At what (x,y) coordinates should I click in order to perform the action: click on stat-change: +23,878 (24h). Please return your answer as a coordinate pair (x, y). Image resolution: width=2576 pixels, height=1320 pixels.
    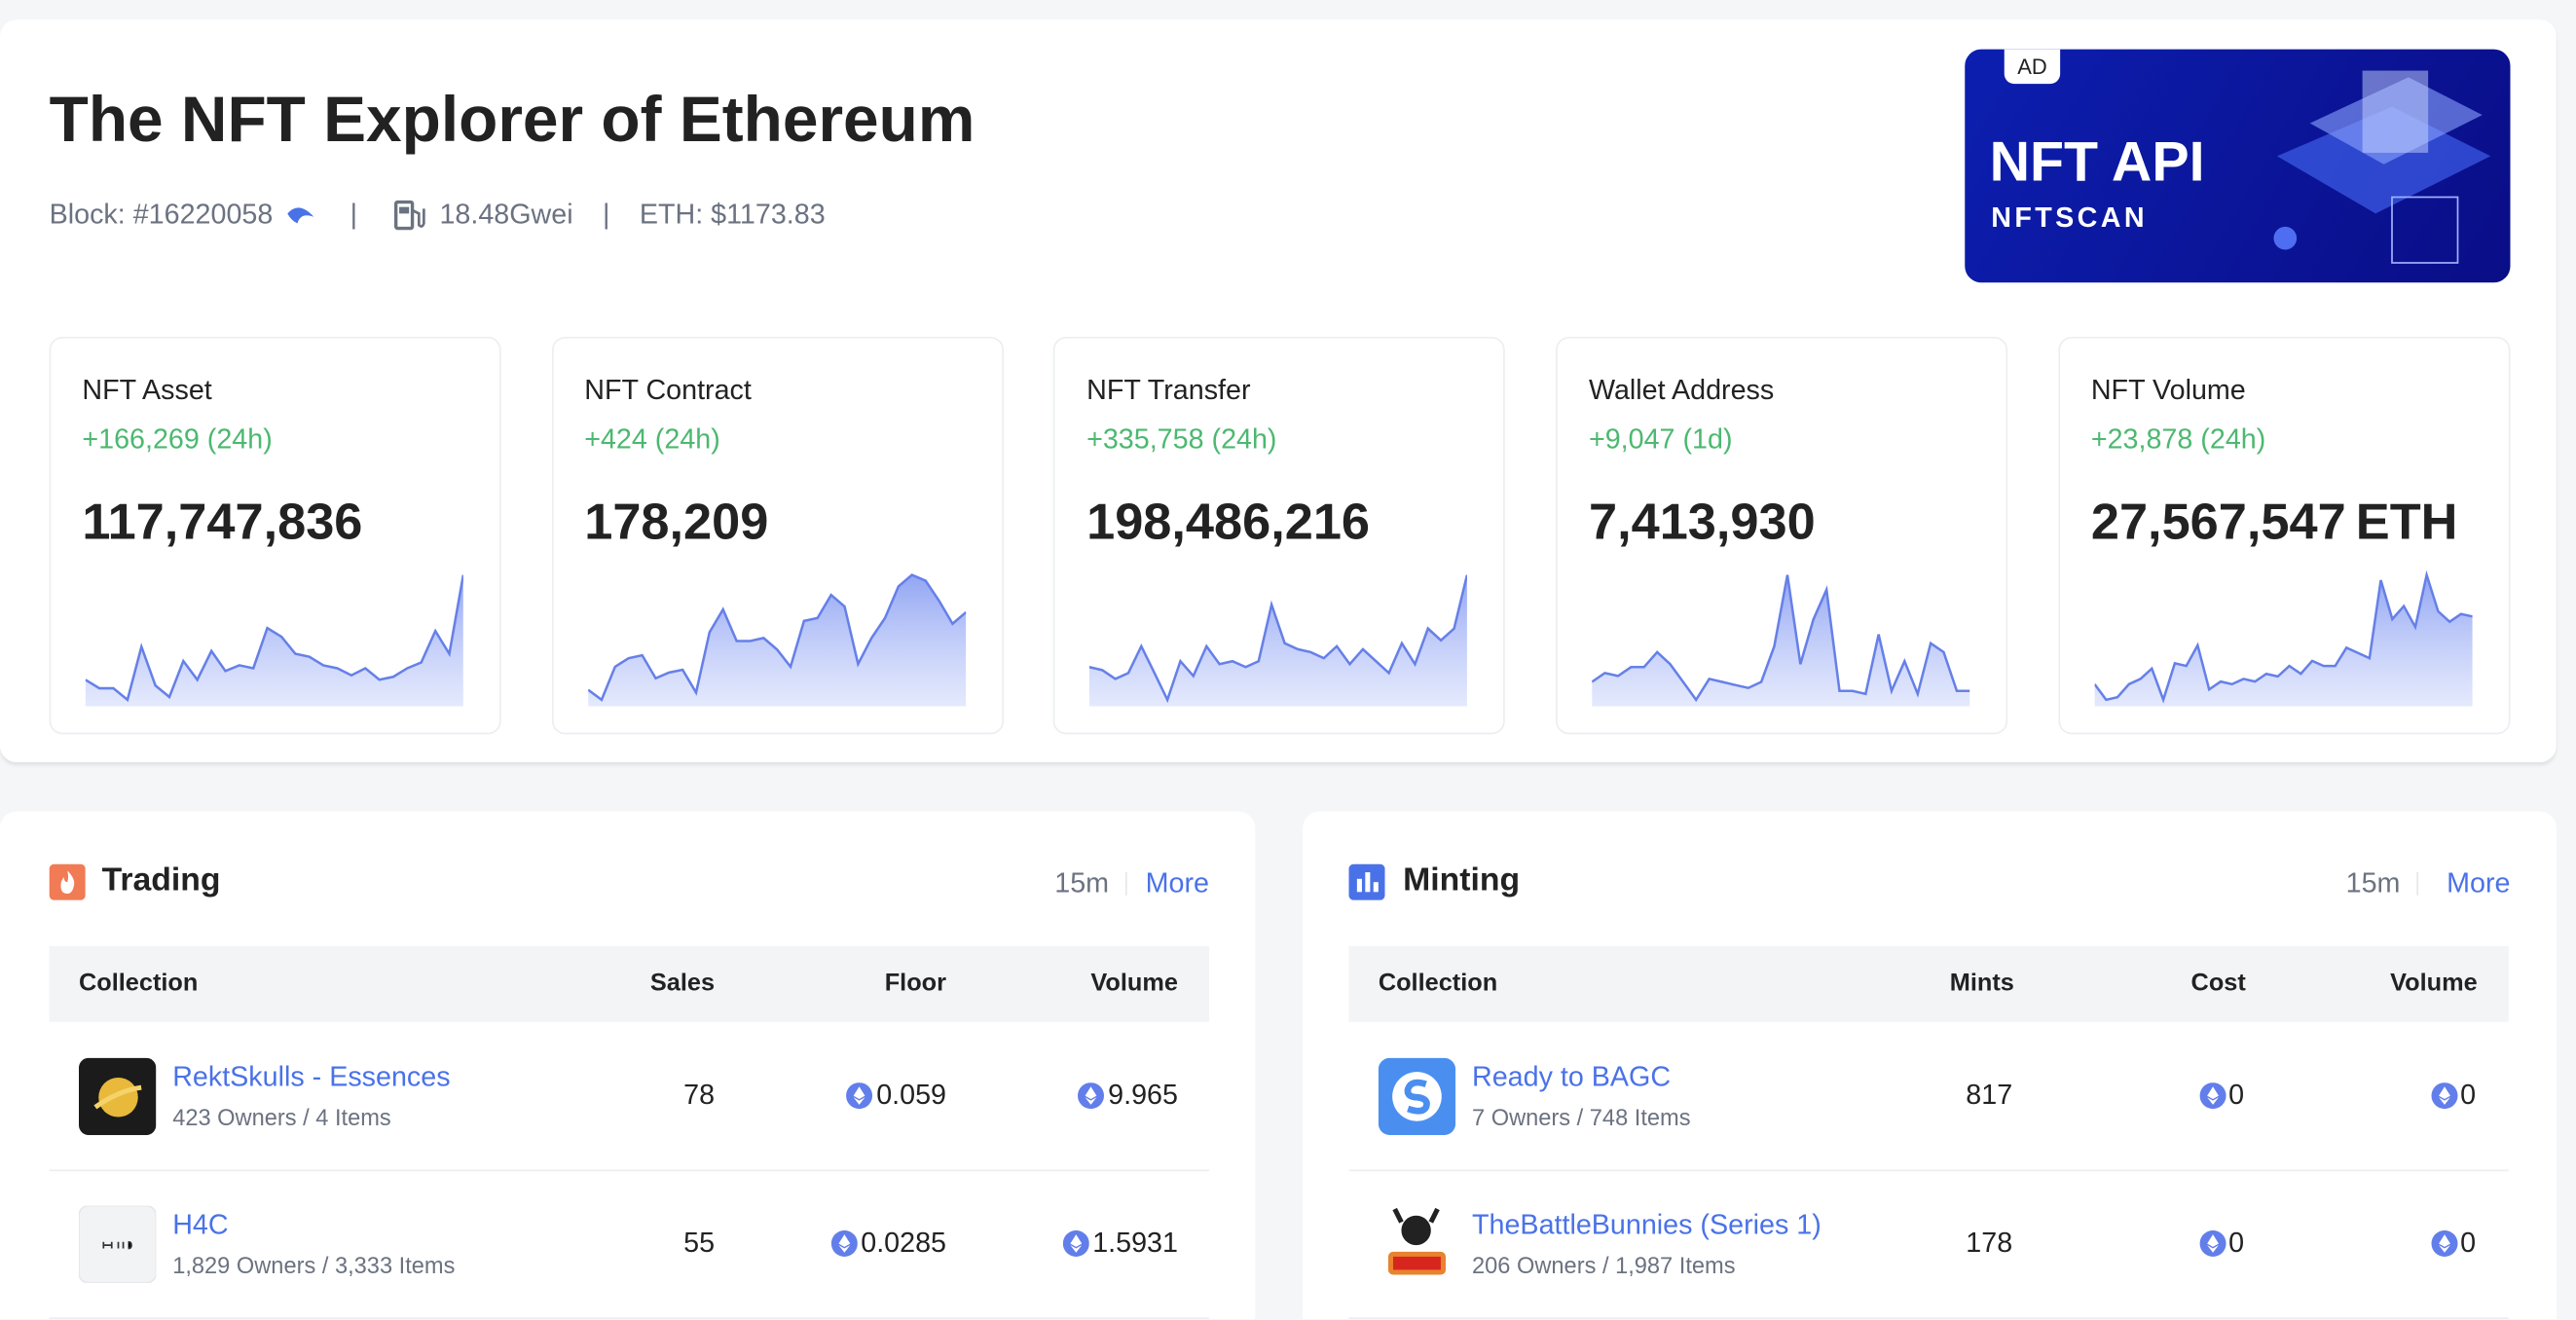
    Looking at the image, I should click on (2178, 439).